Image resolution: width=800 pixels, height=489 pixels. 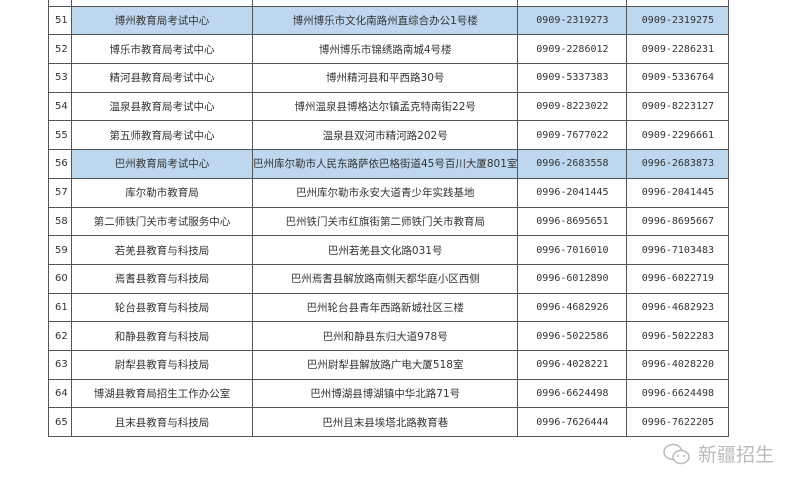 What do you see at coordinates (572, 20) in the screenshot?
I see `phone-1: 0909-2319273` at bounding box center [572, 20].